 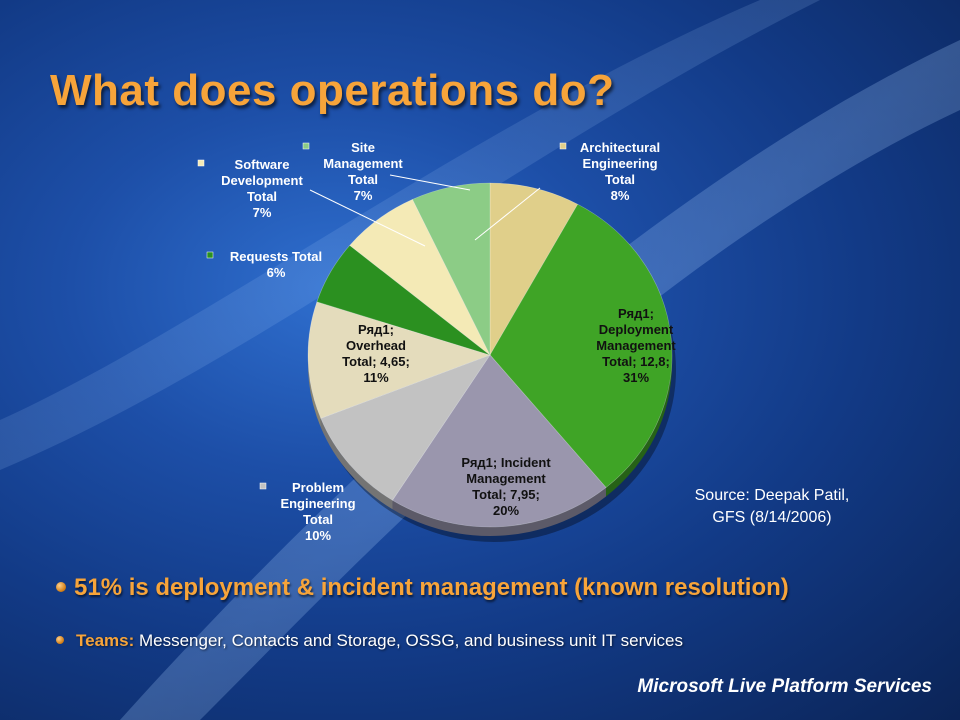 What do you see at coordinates (636, 329) in the screenshot?
I see `data-label: Deployment` at bounding box center [636, 329].